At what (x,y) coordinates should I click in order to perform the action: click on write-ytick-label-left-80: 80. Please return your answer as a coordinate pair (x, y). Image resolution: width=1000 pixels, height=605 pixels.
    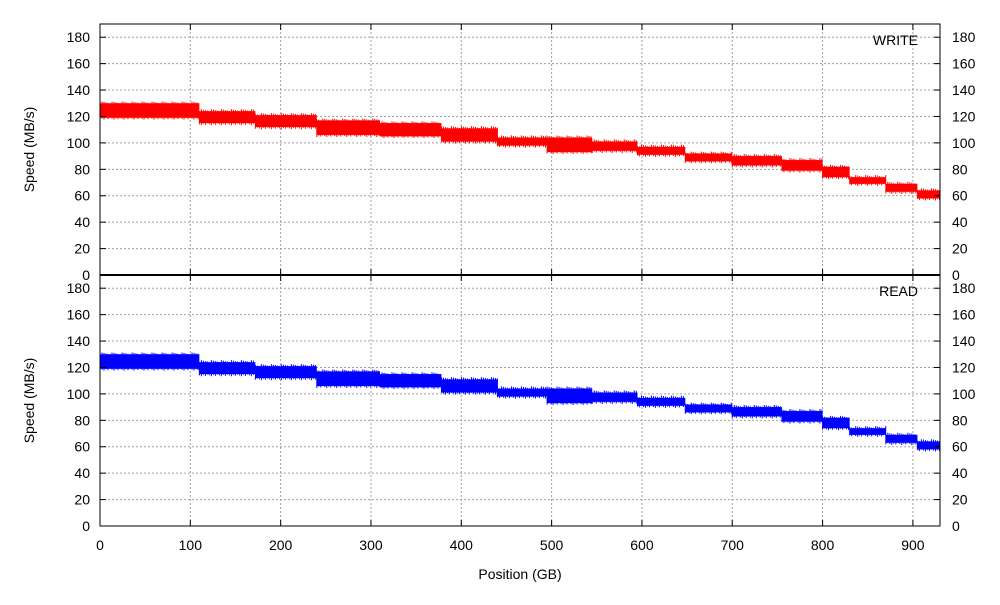
    Looking at the image, I should click on (82, 169).